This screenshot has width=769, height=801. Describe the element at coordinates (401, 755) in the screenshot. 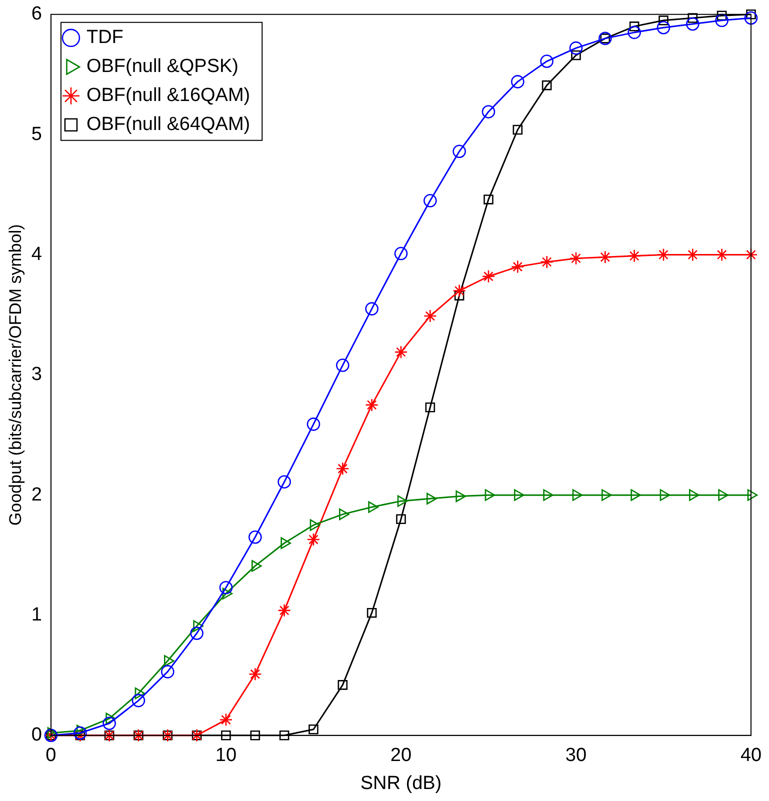

I see `x-tick-label: 20` at that location.